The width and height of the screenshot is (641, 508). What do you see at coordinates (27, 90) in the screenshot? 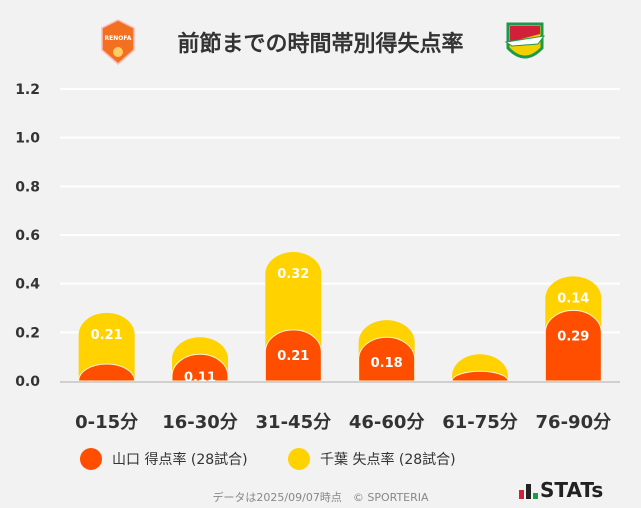
I see `y-tick-label: 1.2` at bounding box center [27, 90].